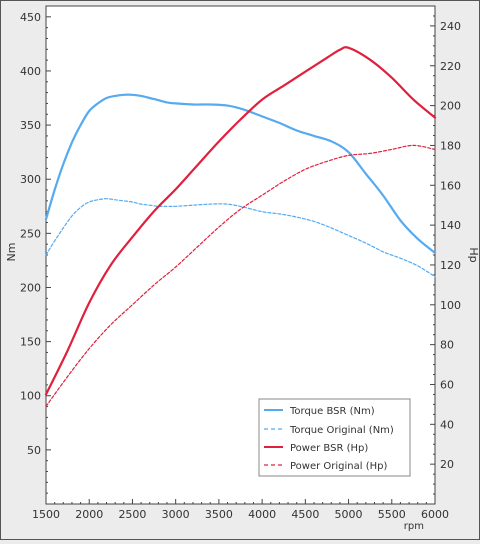  I want to click on x-tick-label: 6000, so click(435, 514).